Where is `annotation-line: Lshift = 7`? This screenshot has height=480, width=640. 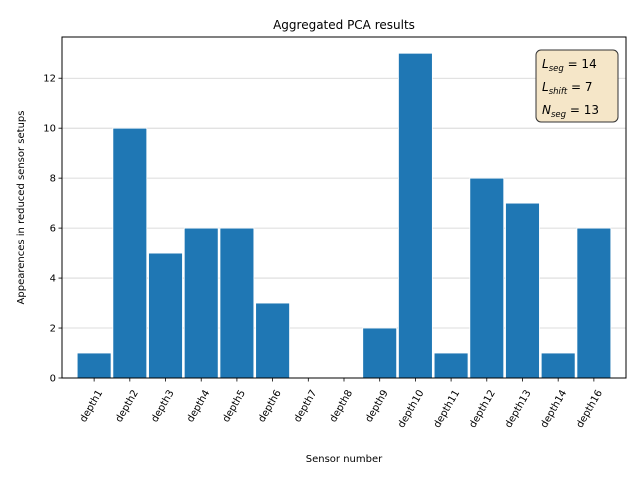
annotation-line: Lshift = 7 is located at coordinates (567, 88).